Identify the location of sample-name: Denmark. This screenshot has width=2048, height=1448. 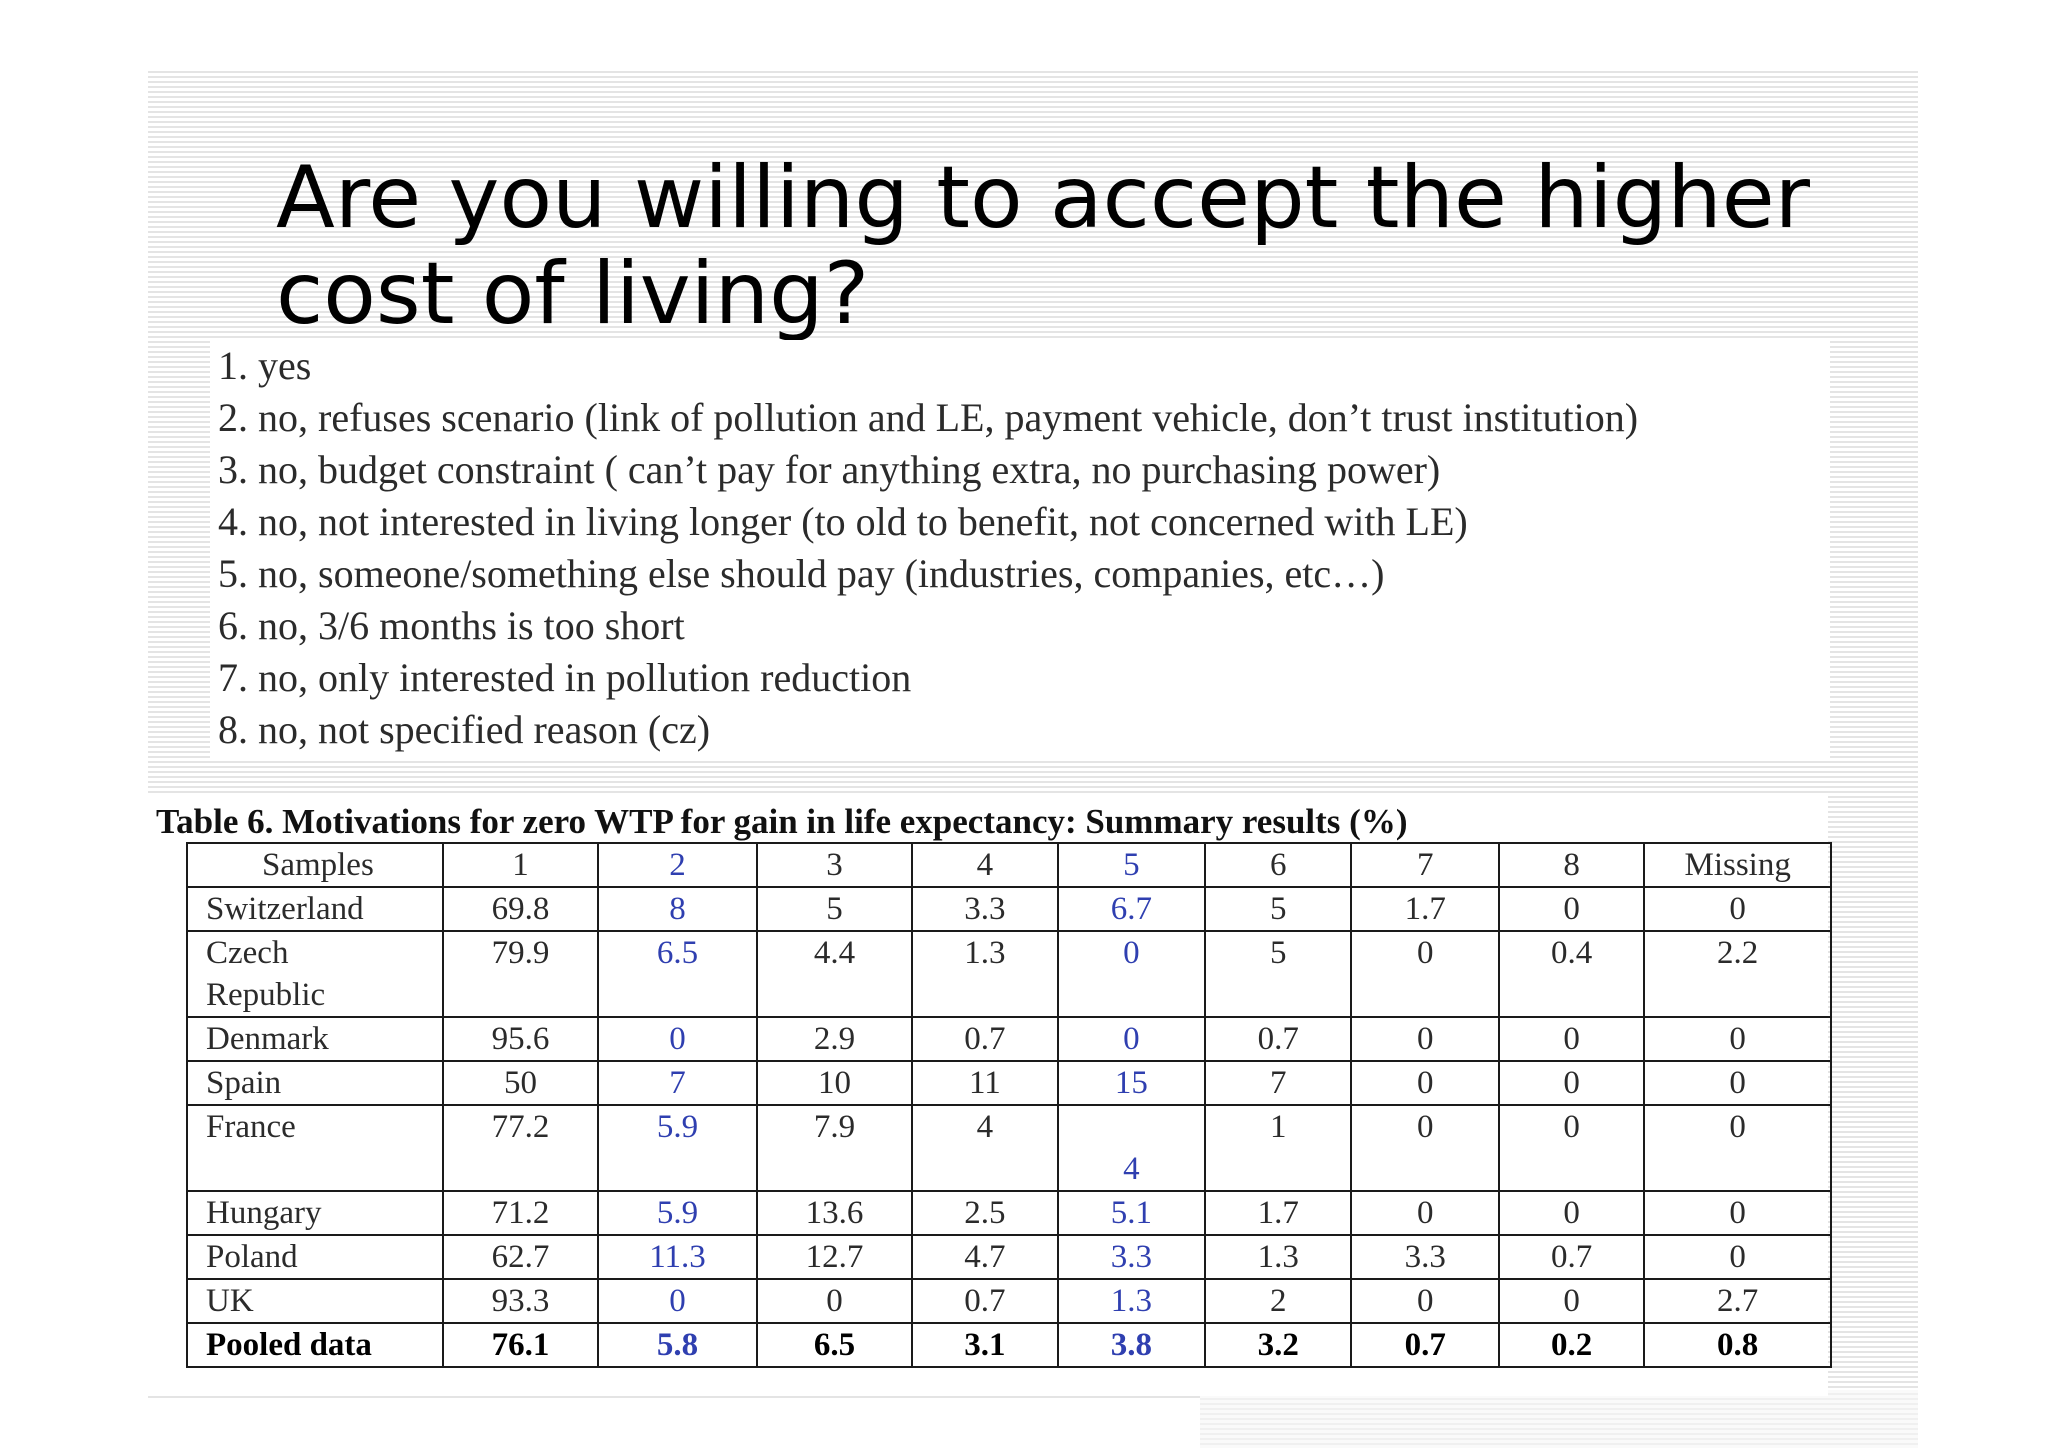
(315, 1039).